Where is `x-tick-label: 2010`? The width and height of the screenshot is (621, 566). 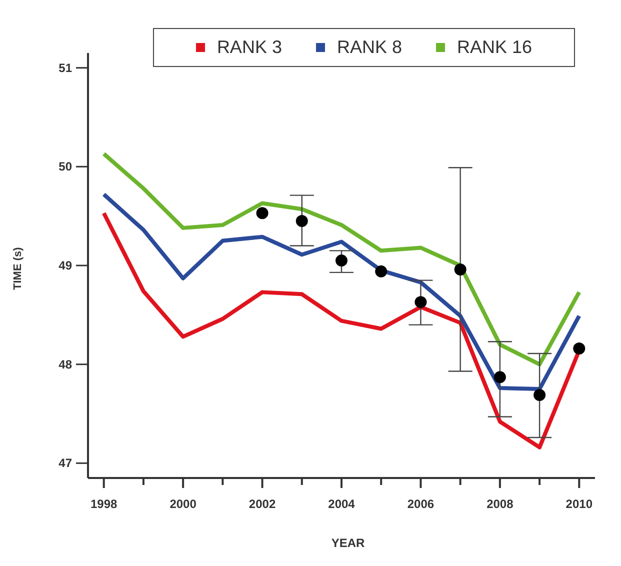 x-tick-label: 2010 is located at coordinates (579, 504).